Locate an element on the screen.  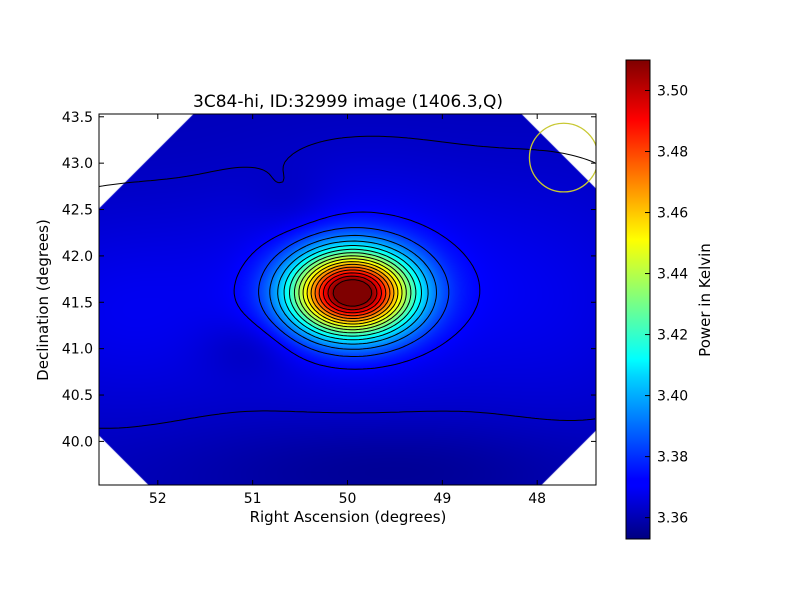
colorbar-label: Power in Kelvin is located at coordinates (705, 300).